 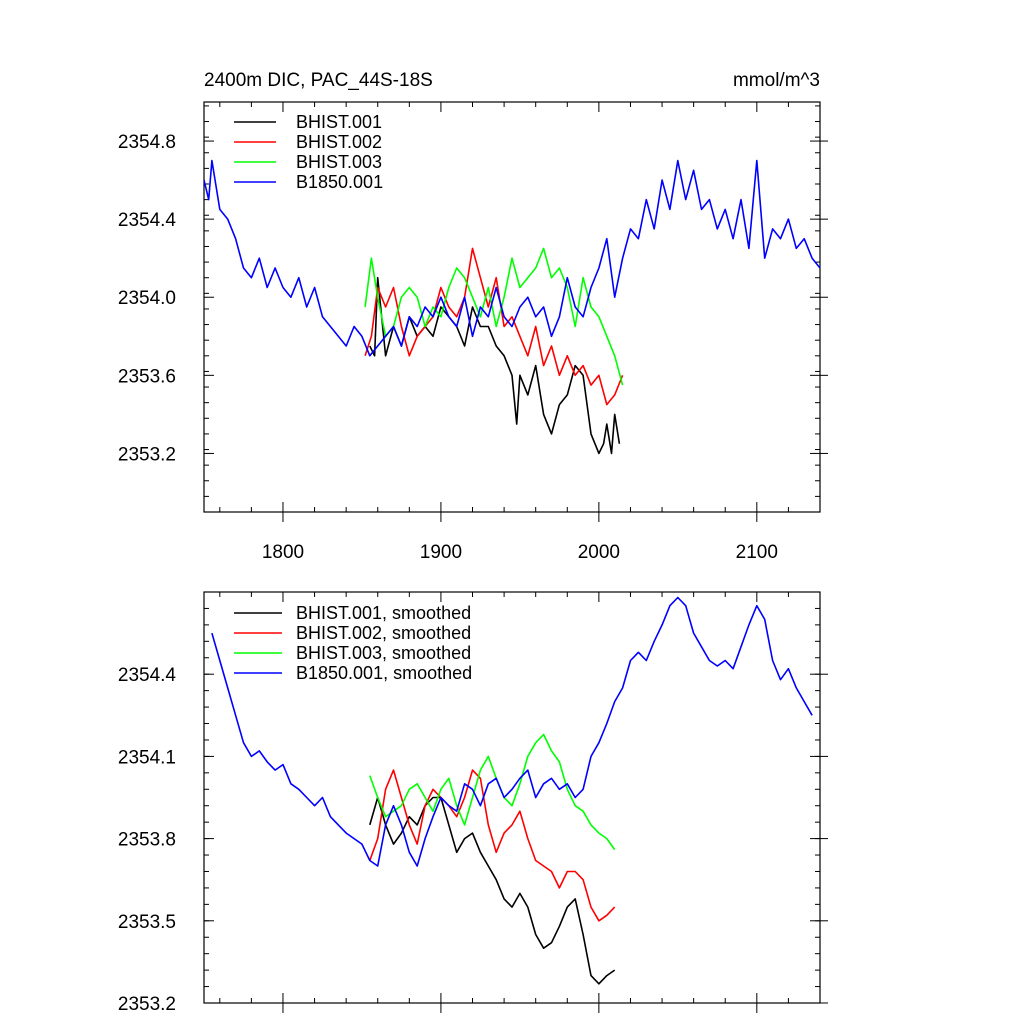 I want to click on legend-label: BHIST.001, smoothed, so click(x=383, y=613).